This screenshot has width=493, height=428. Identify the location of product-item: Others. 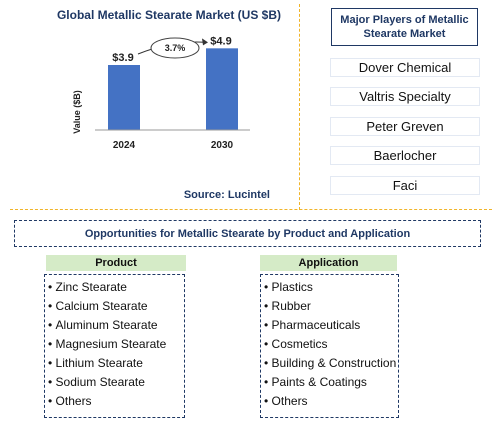
(116, 401).